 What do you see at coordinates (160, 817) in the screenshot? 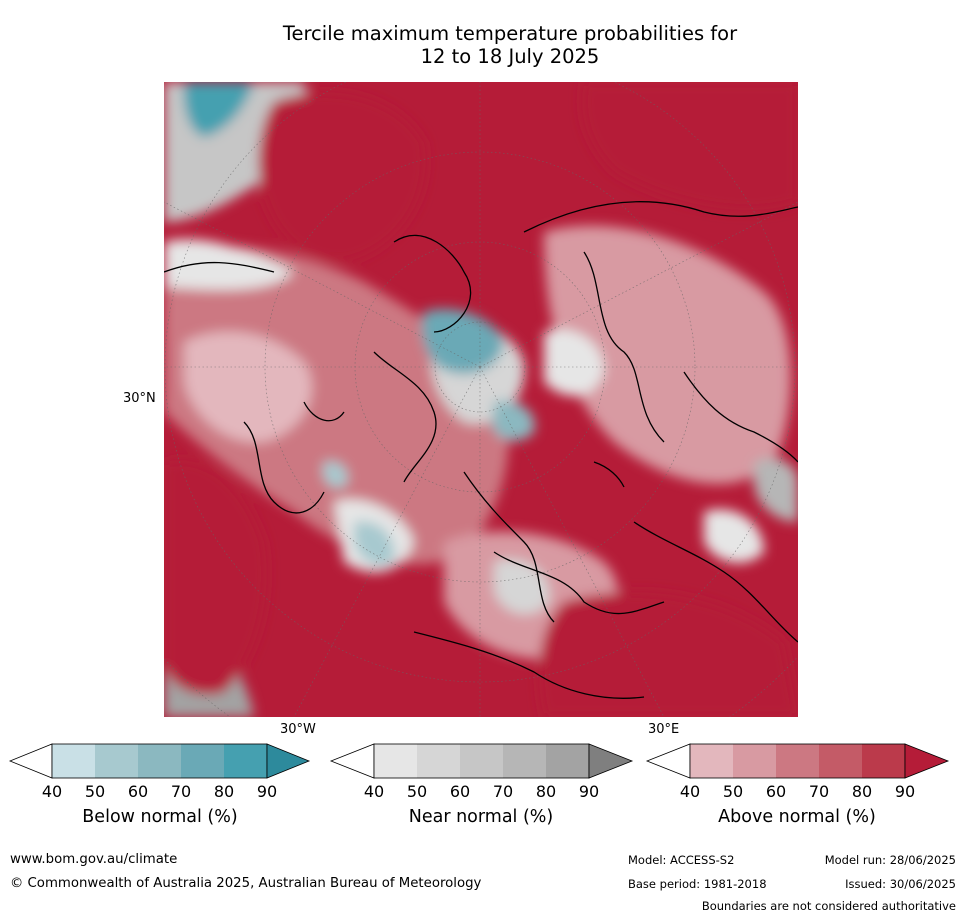
I see `colorbar-below-normal-label: Below normal (%)` at bounding box center [160, 817].